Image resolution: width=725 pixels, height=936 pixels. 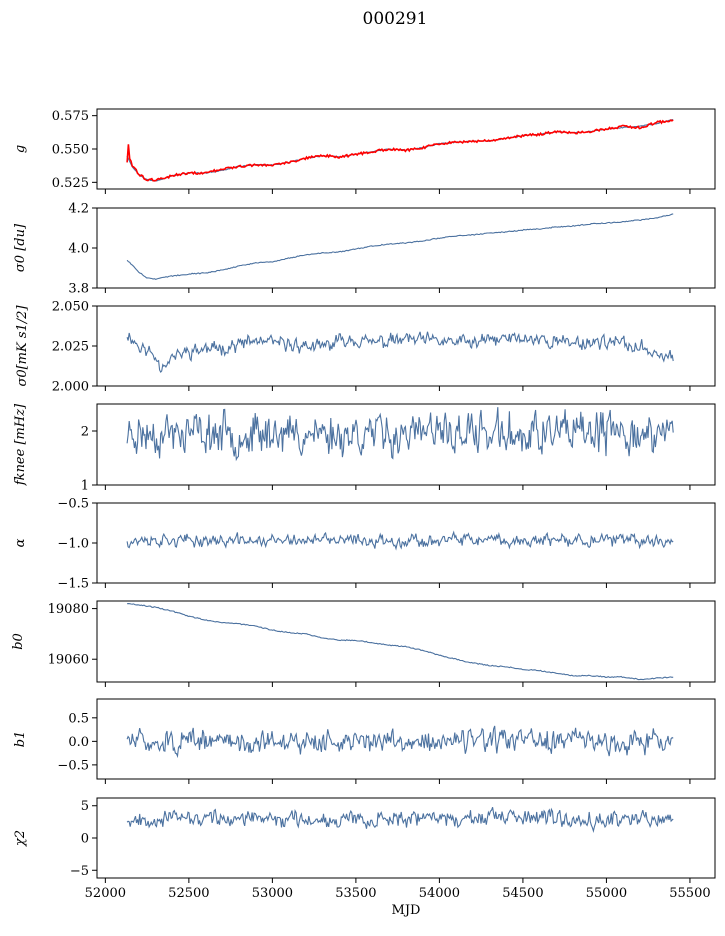 What do you see at coordinates (272, 893) in the screenshot?
I see `x-tick-label: 53000` at bounding box center [272, 893].